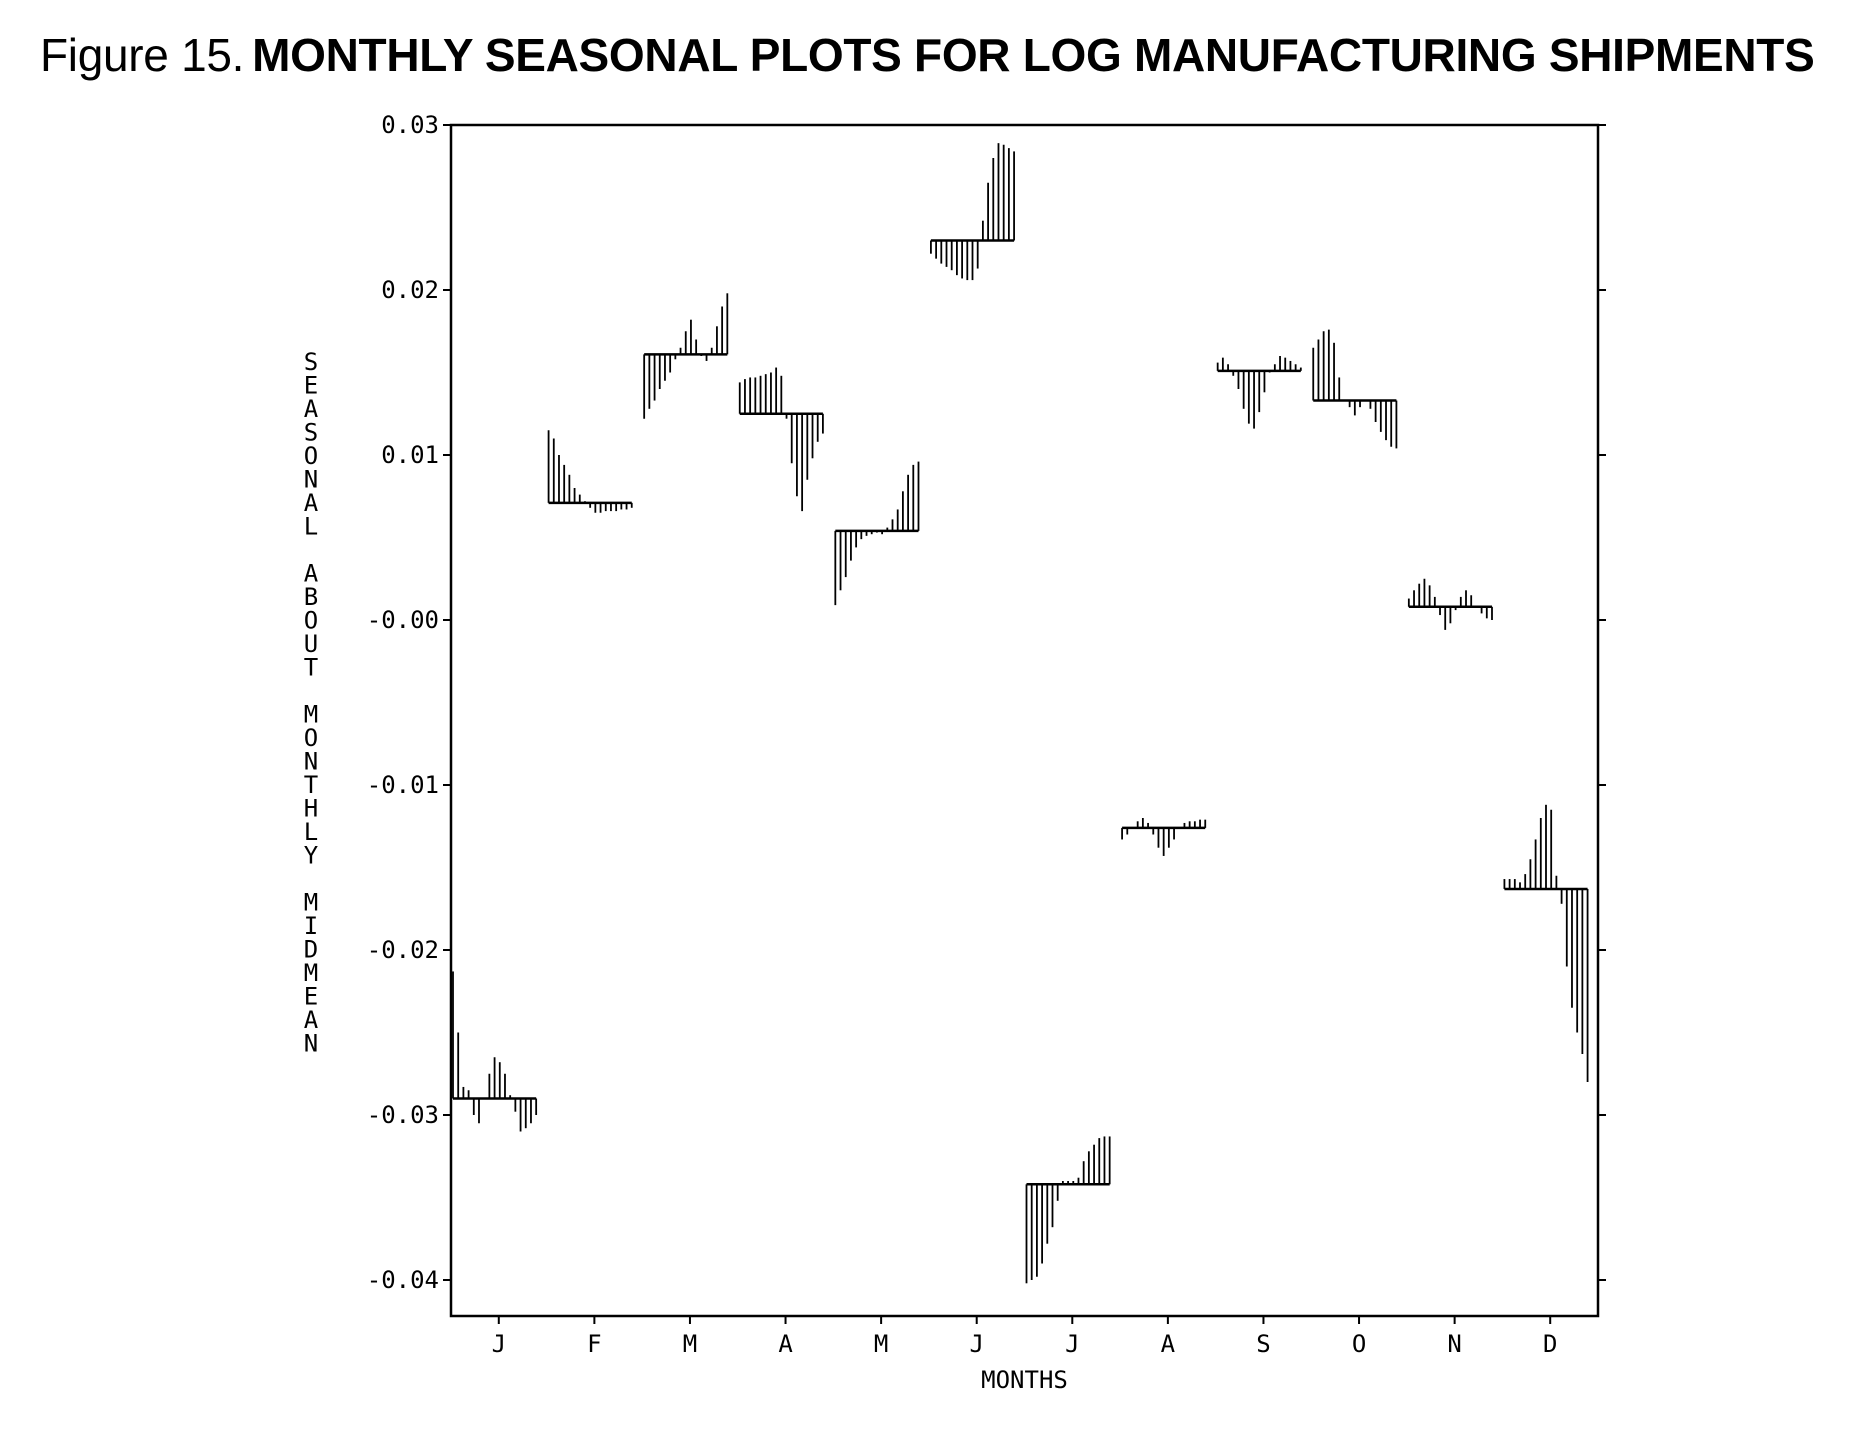 This screenshot has width=1874, height=1430. I want to click on y-tick-label: -0.02, so click(403, 950).